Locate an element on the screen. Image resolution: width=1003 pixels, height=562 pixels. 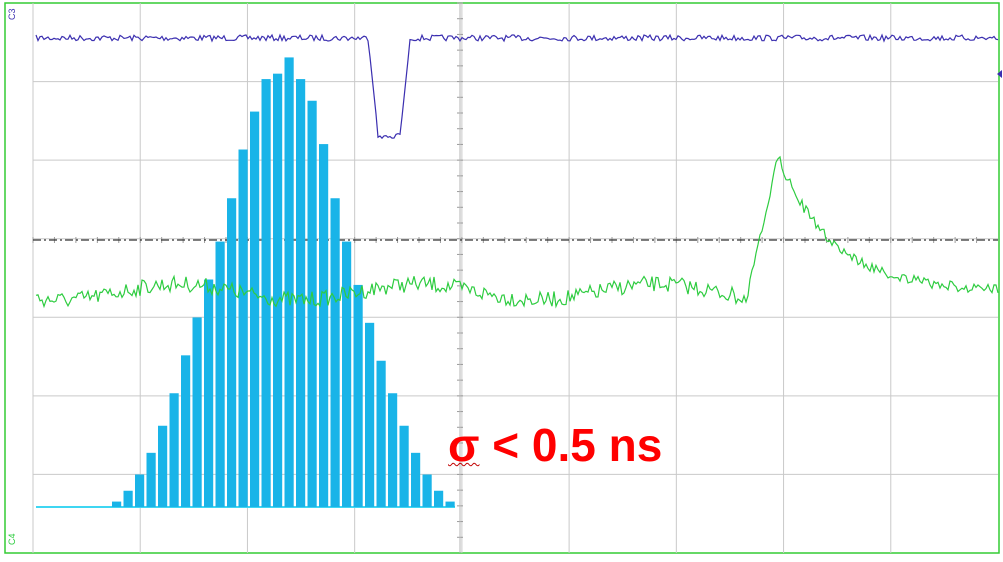
channel-label-c3: C3 is located at coordinates (12, 14).